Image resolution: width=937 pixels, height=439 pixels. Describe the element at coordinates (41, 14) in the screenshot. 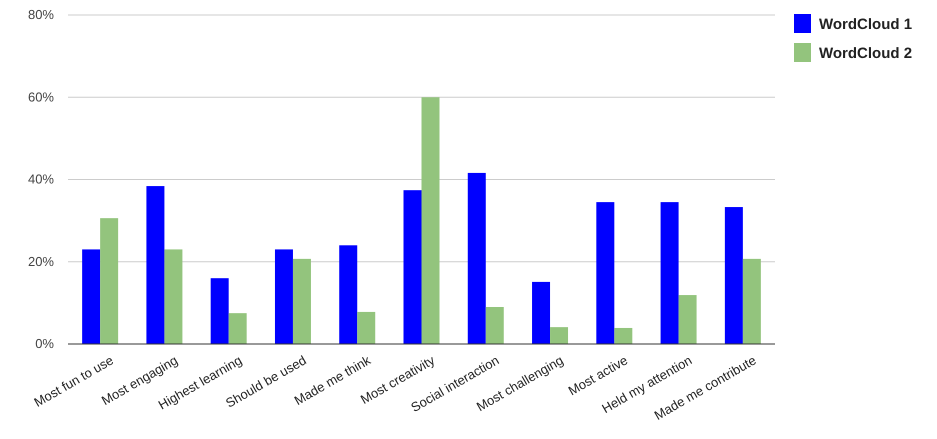

I see `y-tick-label: 80%` at that location.